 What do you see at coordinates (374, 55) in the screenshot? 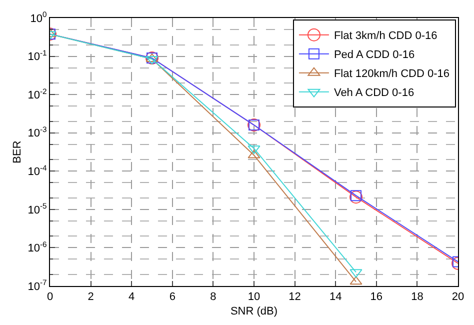
I see `legend-label: Ped A CDD 0-16` at bounding box center [374, 55].